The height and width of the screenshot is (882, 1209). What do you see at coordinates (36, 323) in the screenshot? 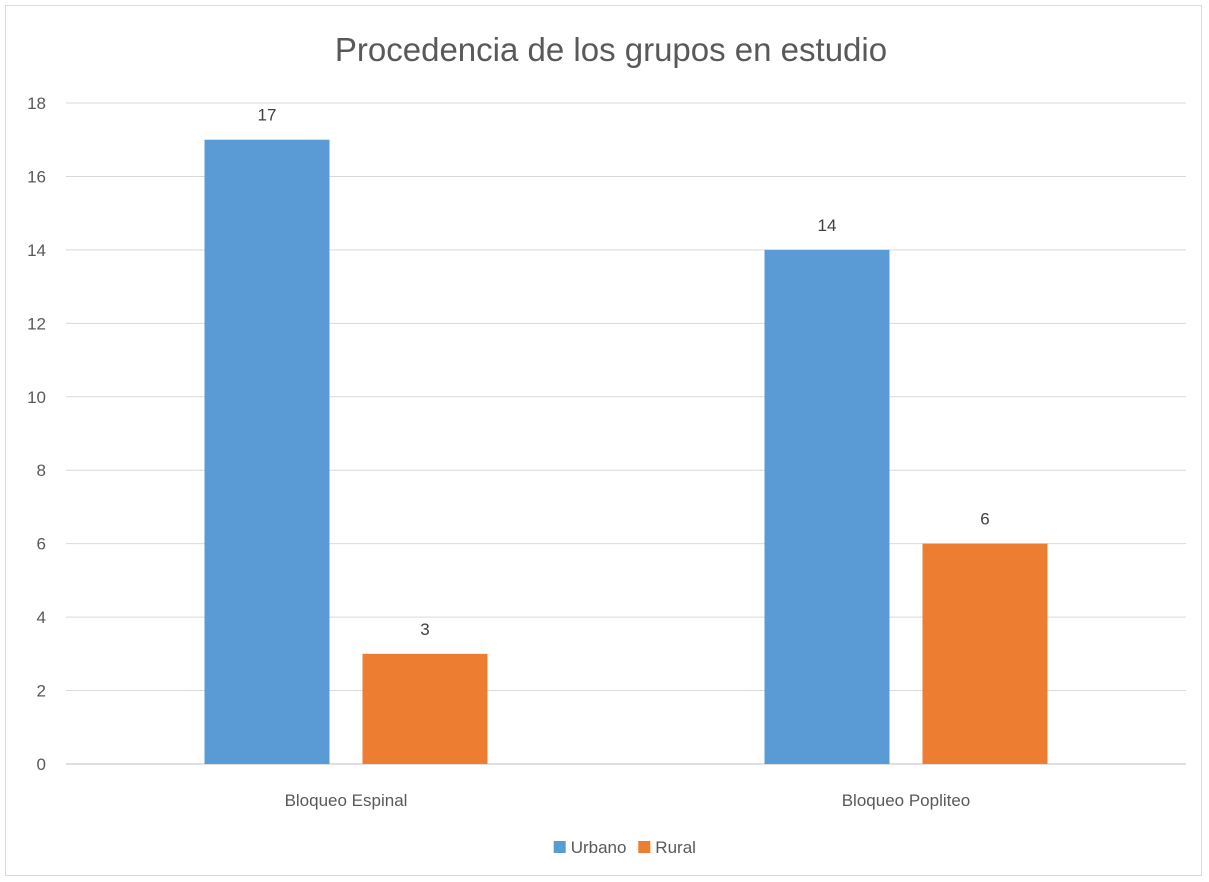
I see `y-tick-label: 12` at bounding box center [36, 323].